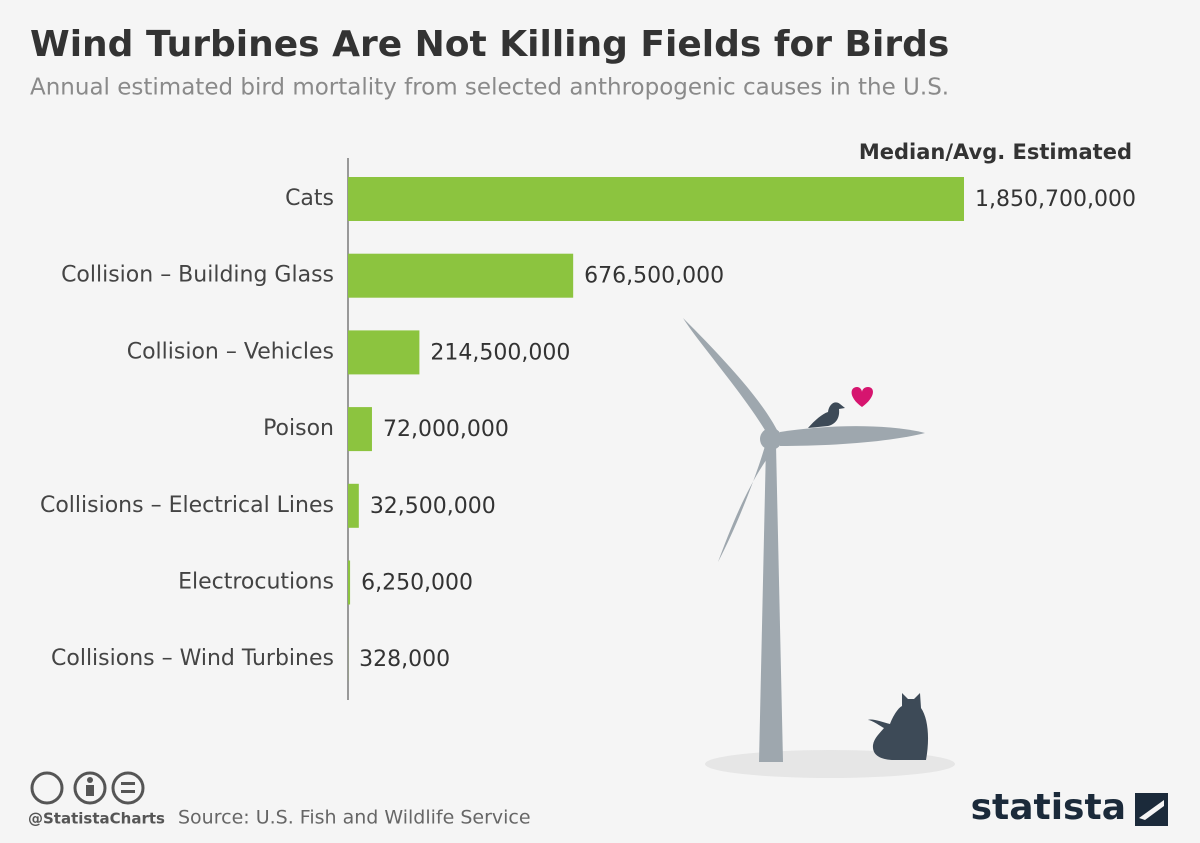 Image resolution: width=1200 pixels, height=843 pixels. I want to click on license-icons, so click(87, 788).